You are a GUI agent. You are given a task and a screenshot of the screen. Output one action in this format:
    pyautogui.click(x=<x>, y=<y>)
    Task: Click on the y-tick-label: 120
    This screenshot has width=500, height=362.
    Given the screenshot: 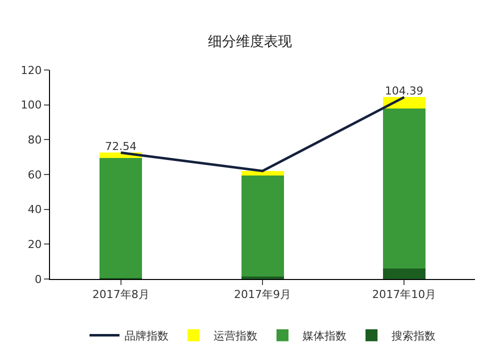 What is the action you would take?
    pyautogui.click(x=31, y=70)
    